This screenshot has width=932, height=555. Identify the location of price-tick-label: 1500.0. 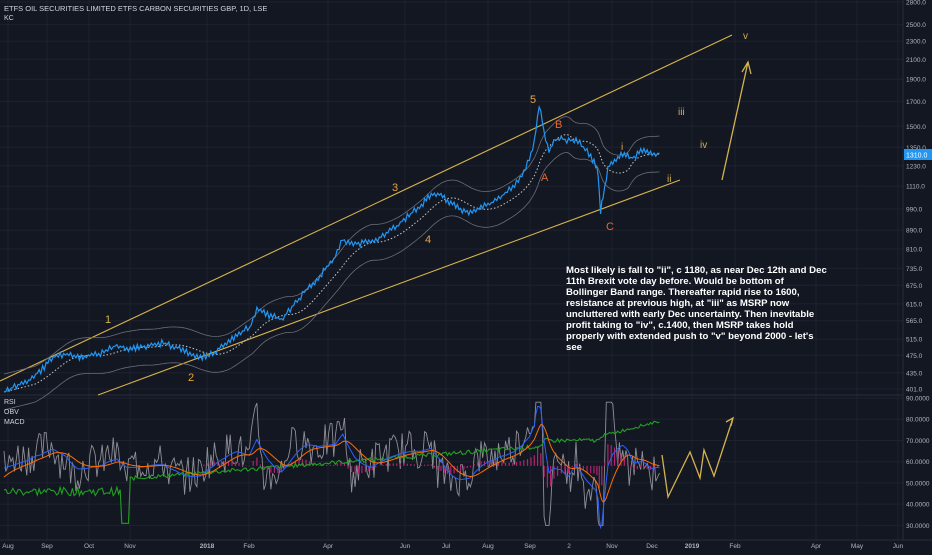
(916, 127).